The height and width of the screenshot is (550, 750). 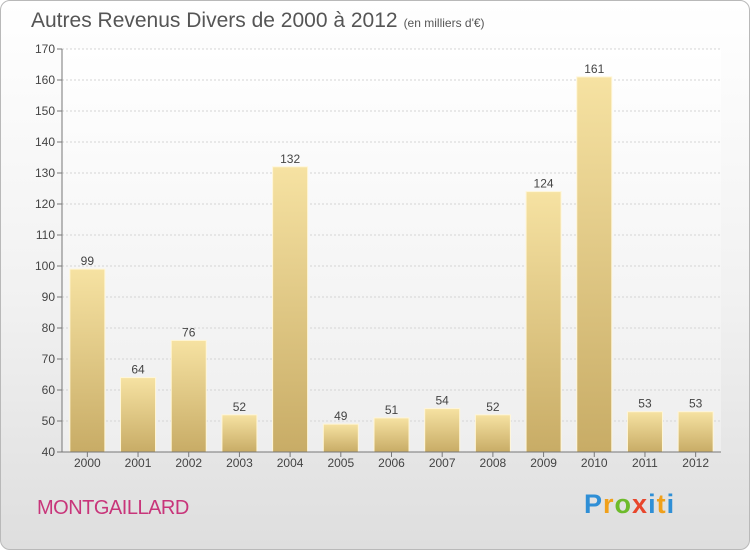 I want to click on y-tick-label: 100, so click(x=45, y=266).